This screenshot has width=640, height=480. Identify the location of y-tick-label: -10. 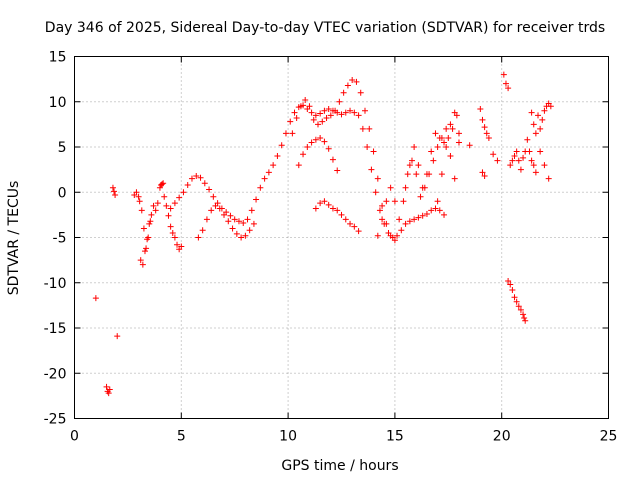
(55, 284).